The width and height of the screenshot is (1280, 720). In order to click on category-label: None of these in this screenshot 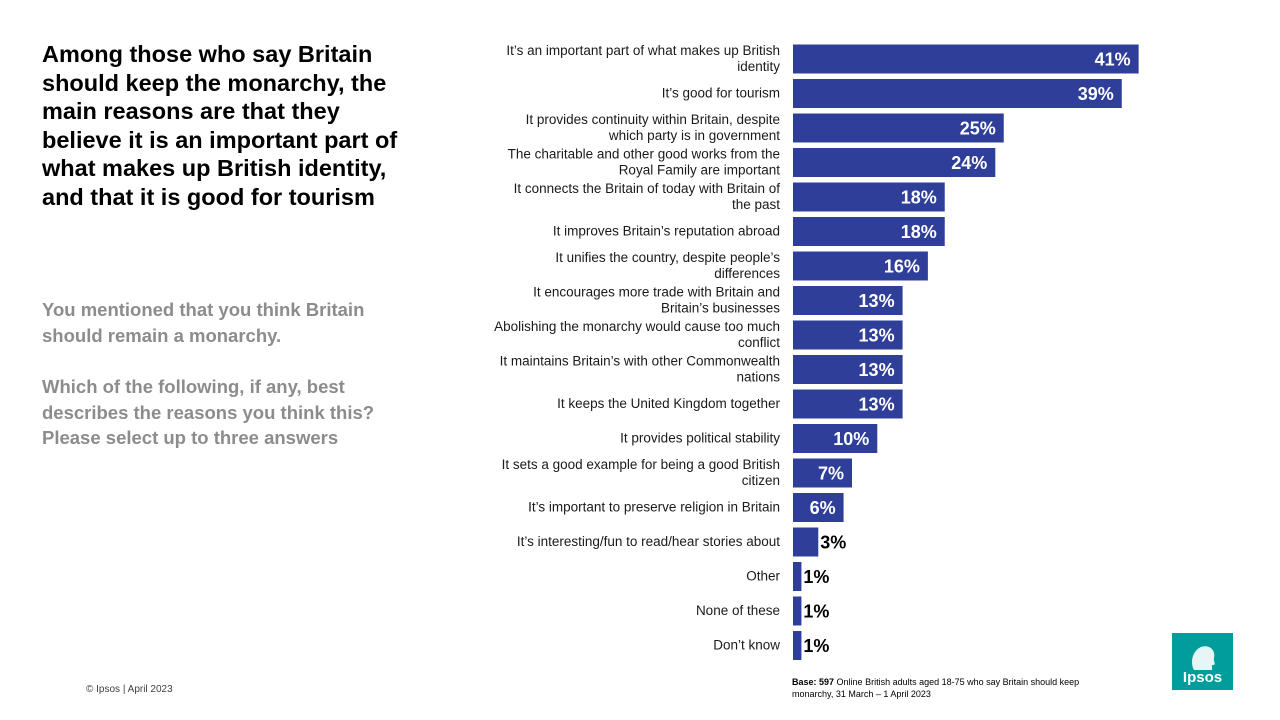, I will do `click(738, 610)`.